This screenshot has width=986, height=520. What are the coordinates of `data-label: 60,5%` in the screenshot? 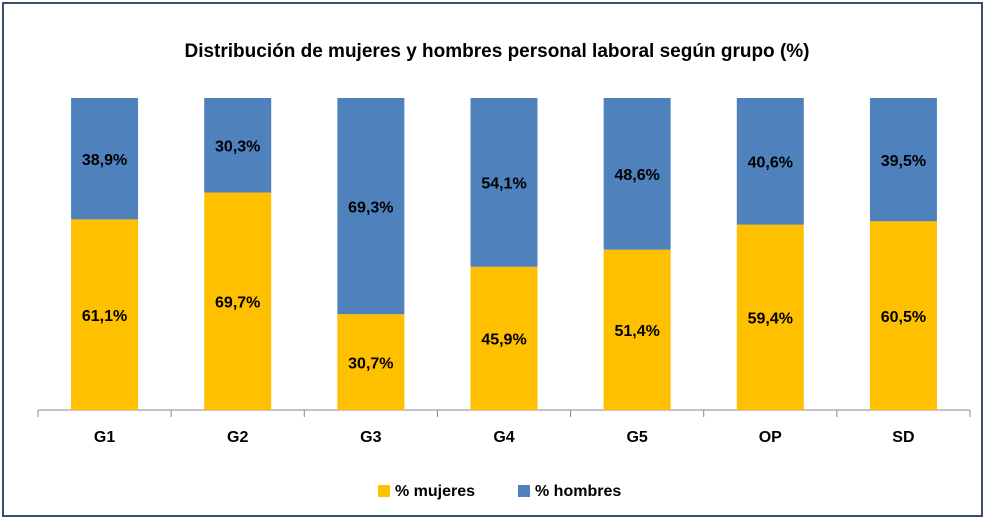 It's located at (903, 317).